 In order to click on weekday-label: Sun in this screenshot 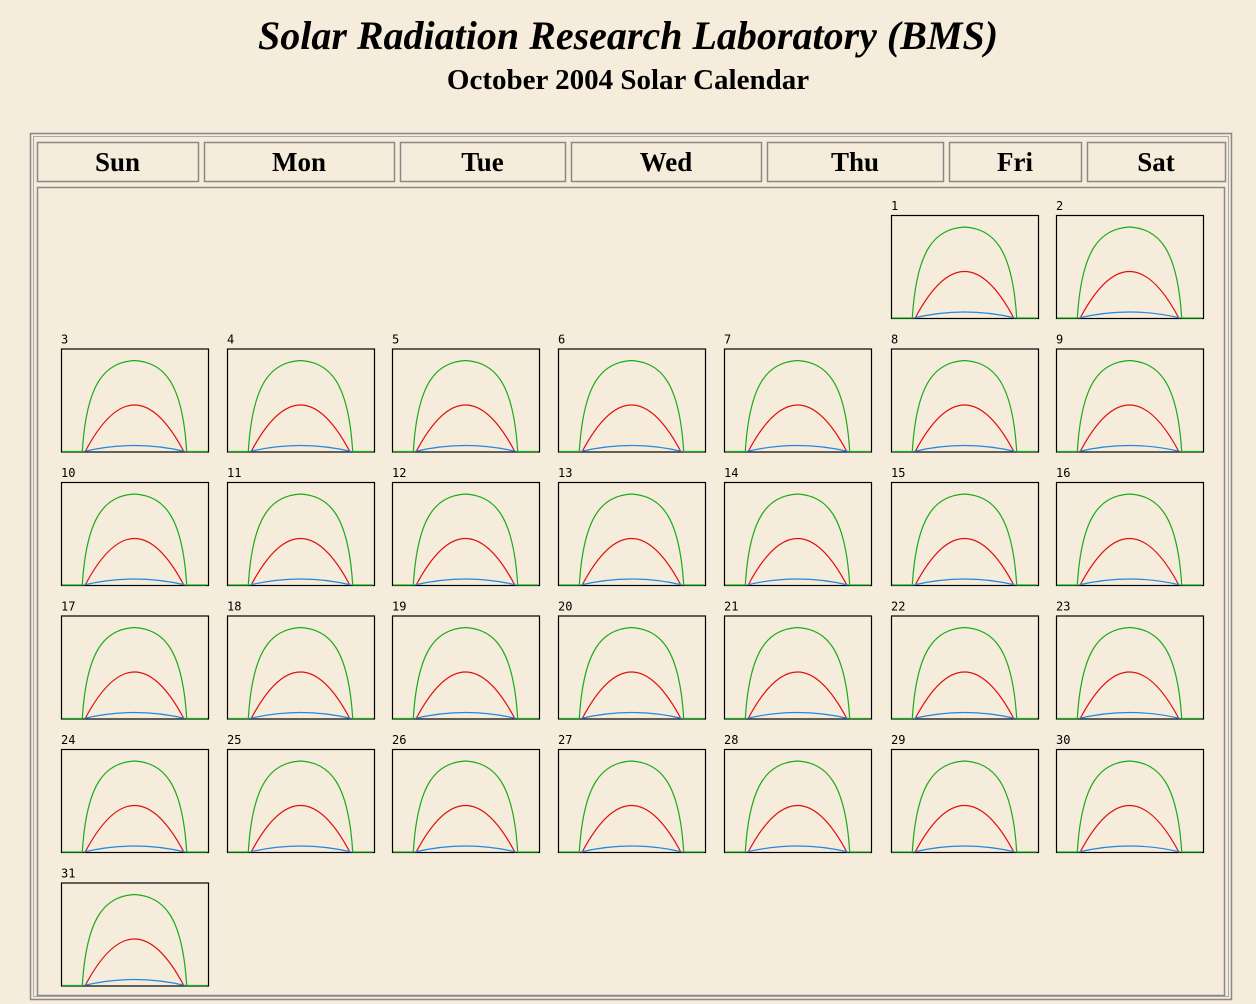, I will do `click(117, 162)`.